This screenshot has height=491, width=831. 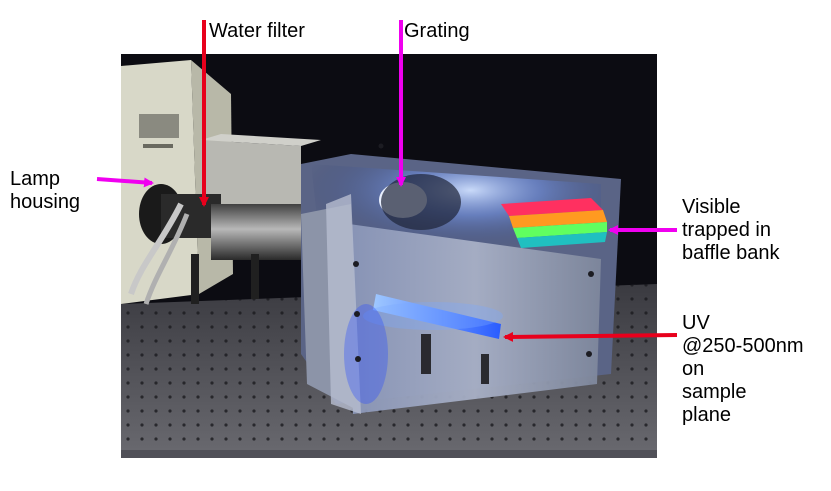 I want to click on lamp-housing-label: Lamp housing, so click(x=45, y=191).